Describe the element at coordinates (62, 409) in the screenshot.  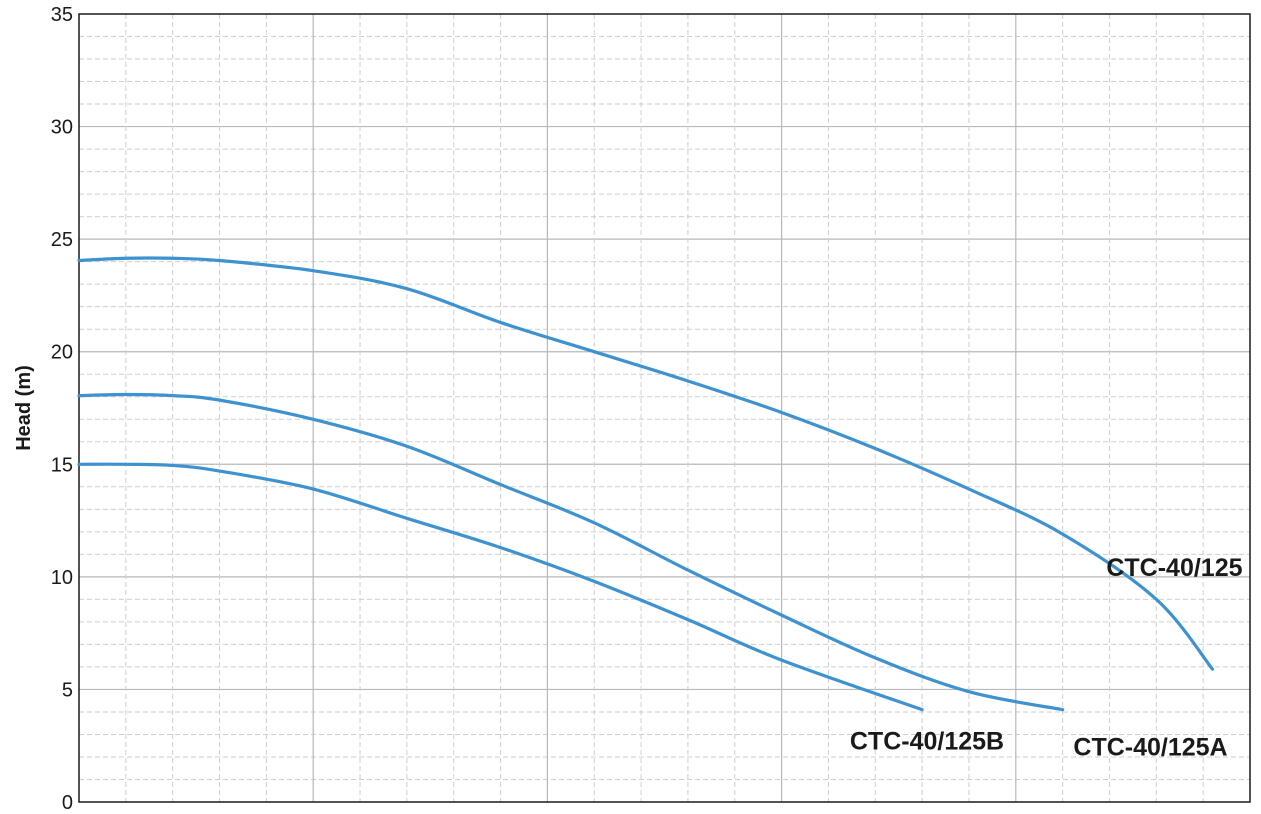
I see `y-axis-ticks: 0 5 10 15 20 25 30 35` at that location.